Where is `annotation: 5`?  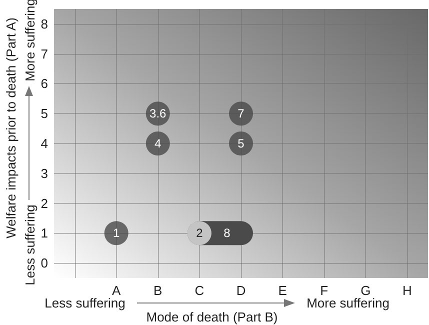
annotation: 5 is located at coordinates (241, 143).